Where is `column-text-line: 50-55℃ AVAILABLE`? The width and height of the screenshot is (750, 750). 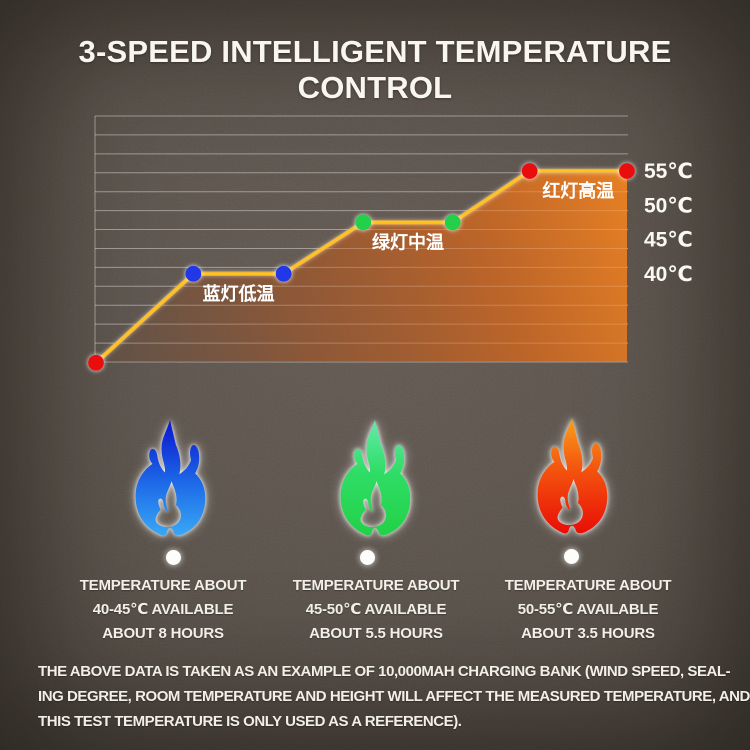
column-text-line: 50-55℃ AVAILABLE is located at coordinates (588, 609).